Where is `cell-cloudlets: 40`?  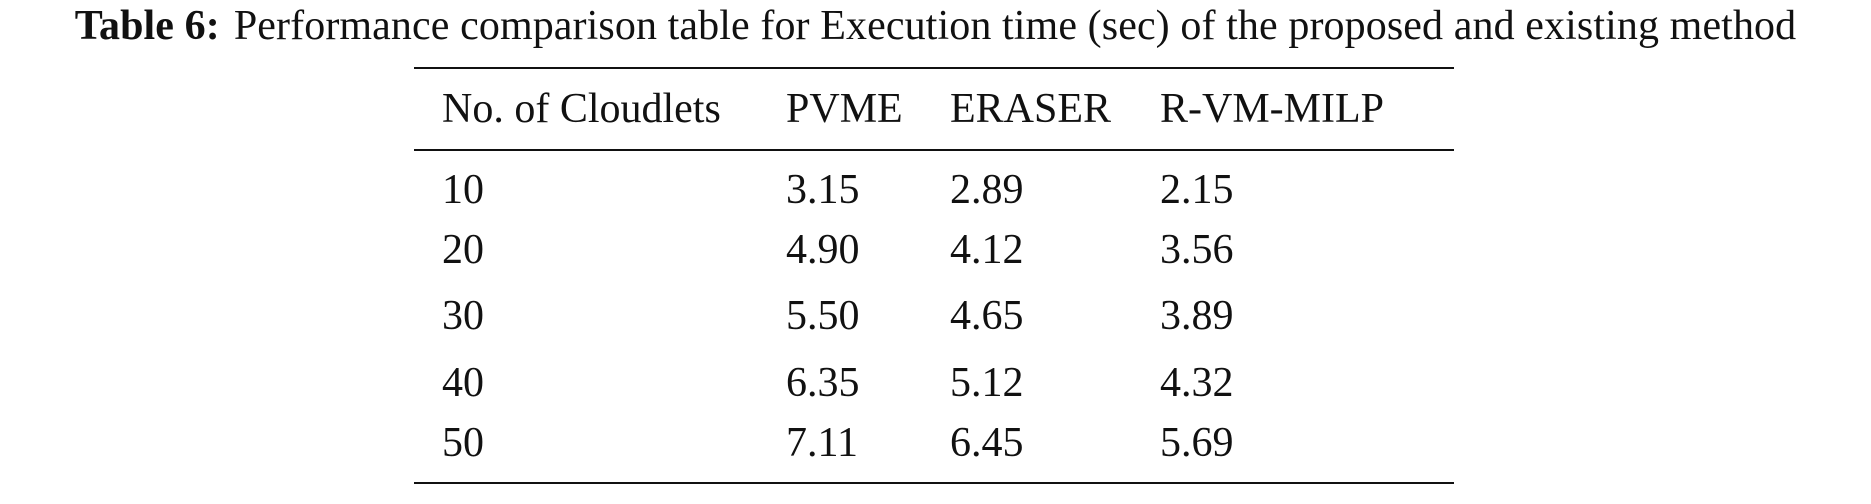 cell-cloudlets: 40 is located at coordinates (463, 382).